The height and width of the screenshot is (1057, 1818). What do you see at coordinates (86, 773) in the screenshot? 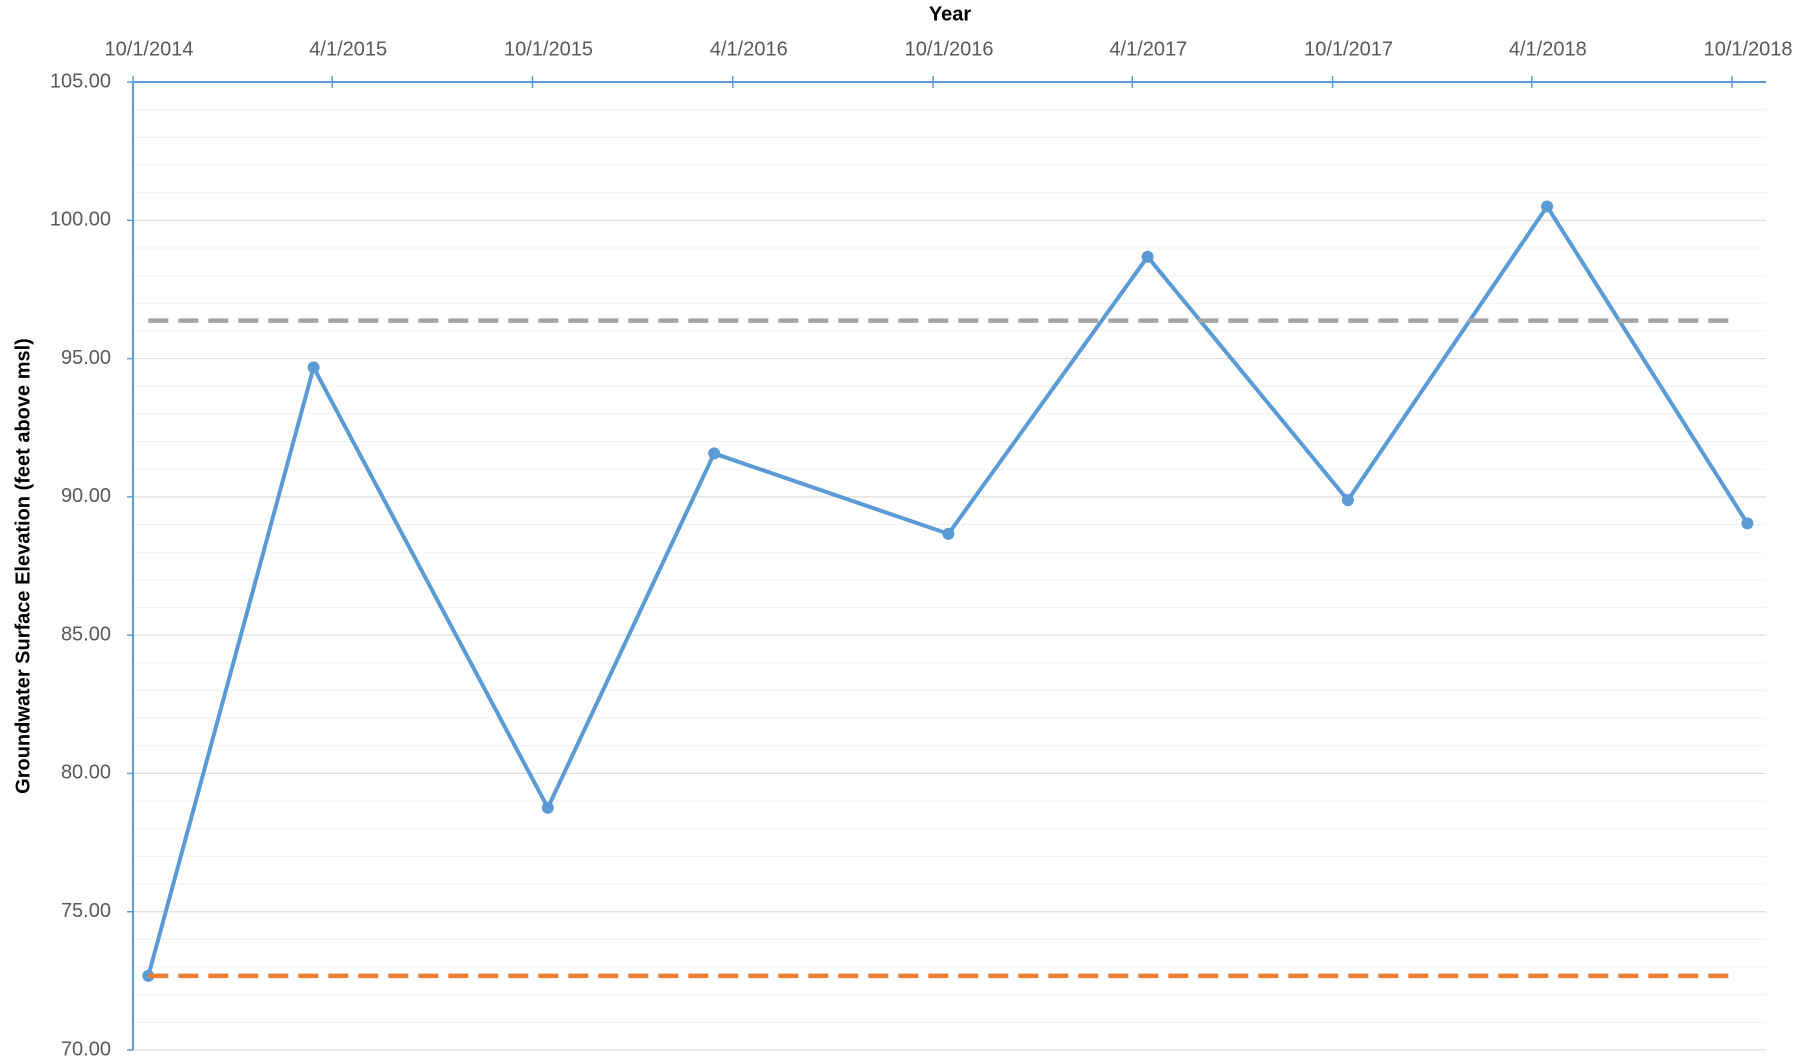
I see `y-tick-label: 80.00` at bounding box center [86, 773].